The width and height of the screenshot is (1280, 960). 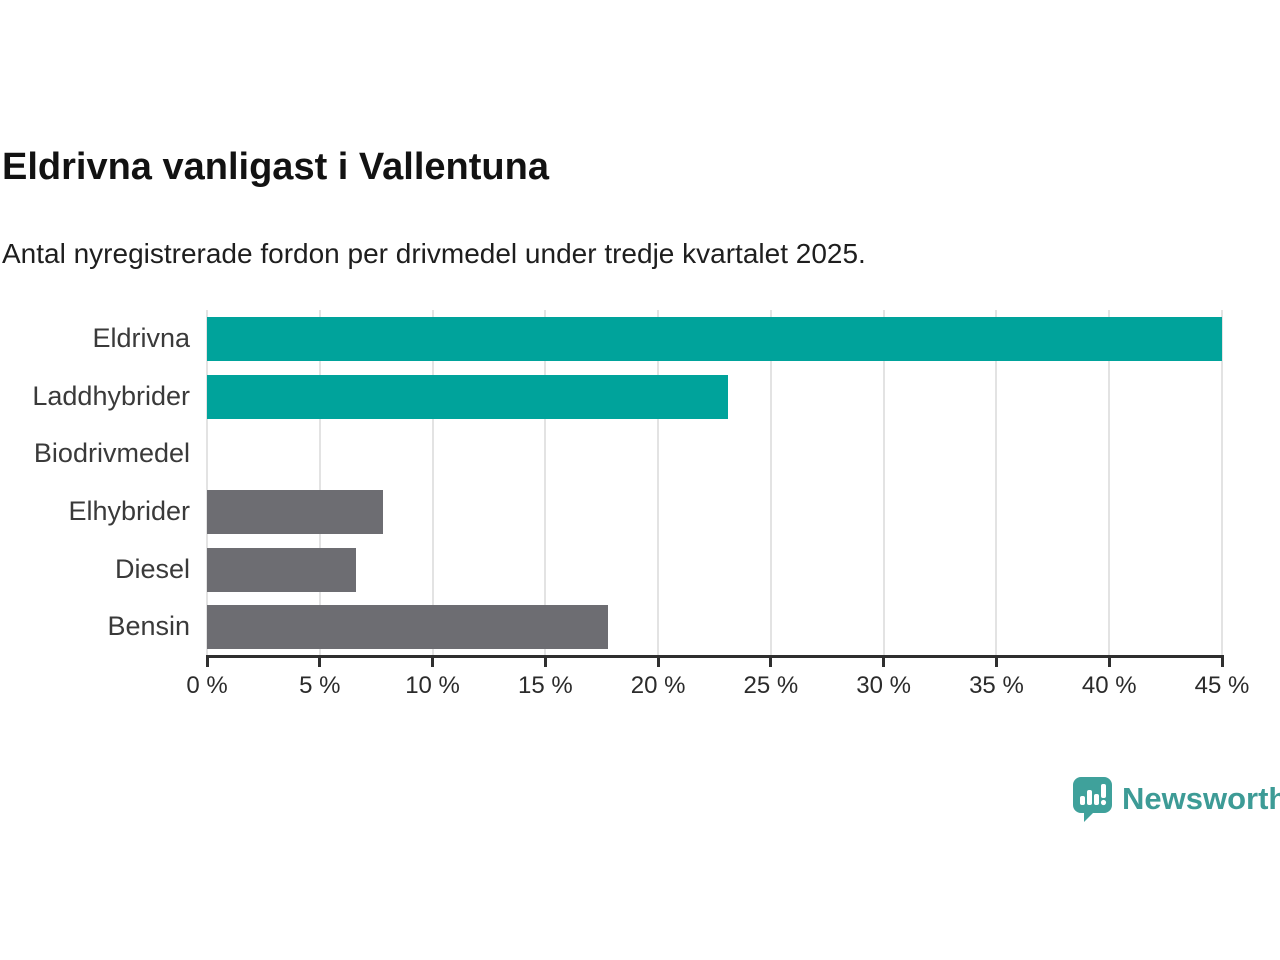 I want to click on bar-elhybrider, so click(x=295, y=511).